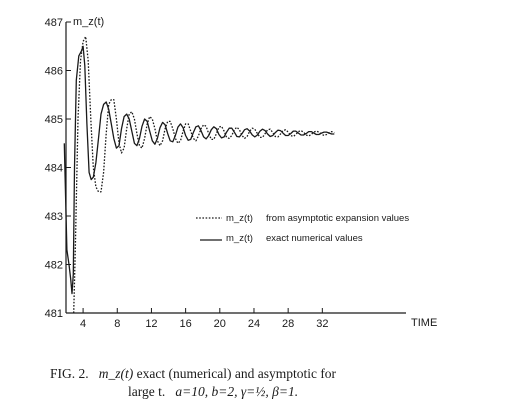 This screenshot has width=517, height=419. I want to click on y-tick-label: 481, so click(54, 314).